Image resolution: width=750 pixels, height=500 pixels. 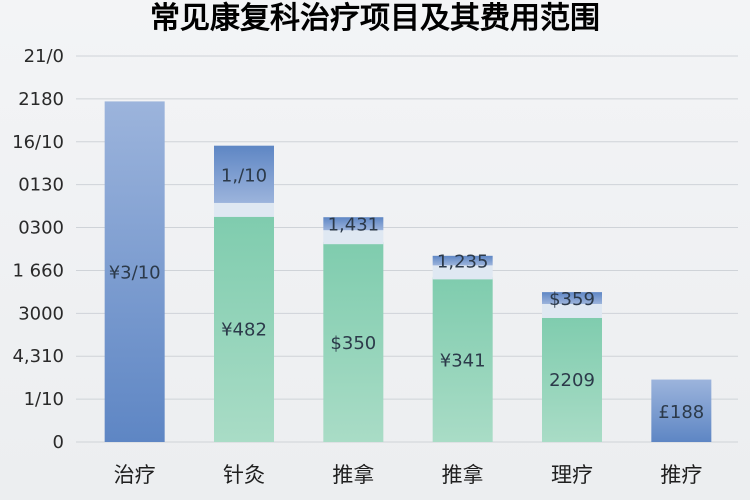 What do you see at coordinates (681, 475) in the screenshot?
I see `x-tick-label: 推疗` at bounding box center [681, 475].